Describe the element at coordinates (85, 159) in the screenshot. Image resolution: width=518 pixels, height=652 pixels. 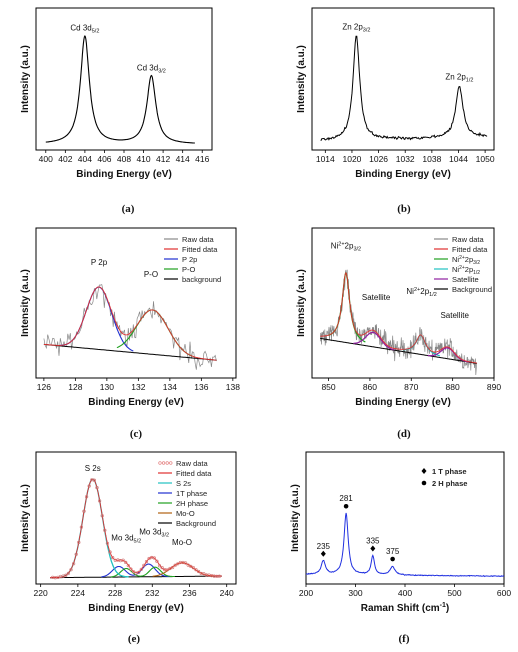
I see `x-tick-label: 404` at that location.